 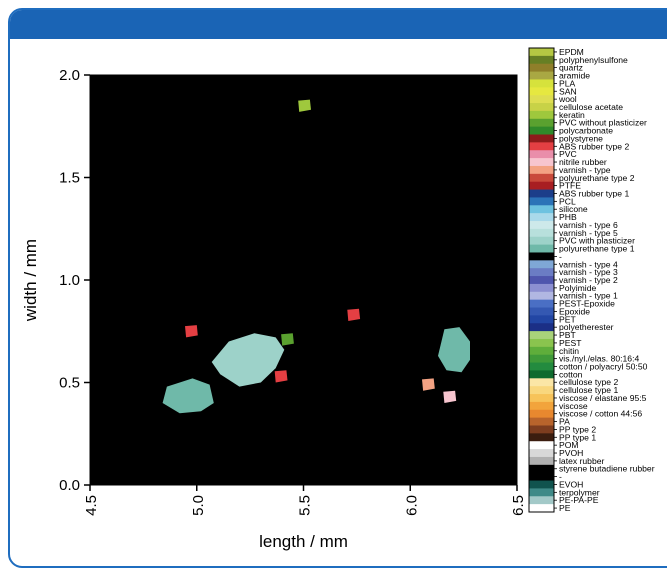 I want to click on legend-label: PCL, so click(x=567, y=201).